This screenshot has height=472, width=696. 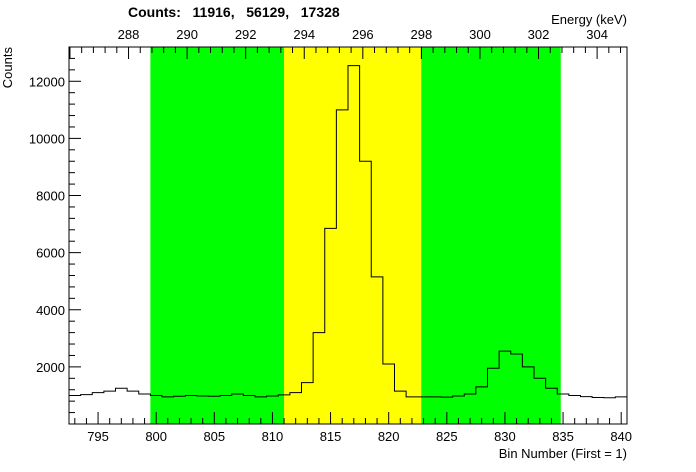 I want to click on energy-tick-label: 290, so click(x=187, y=34).